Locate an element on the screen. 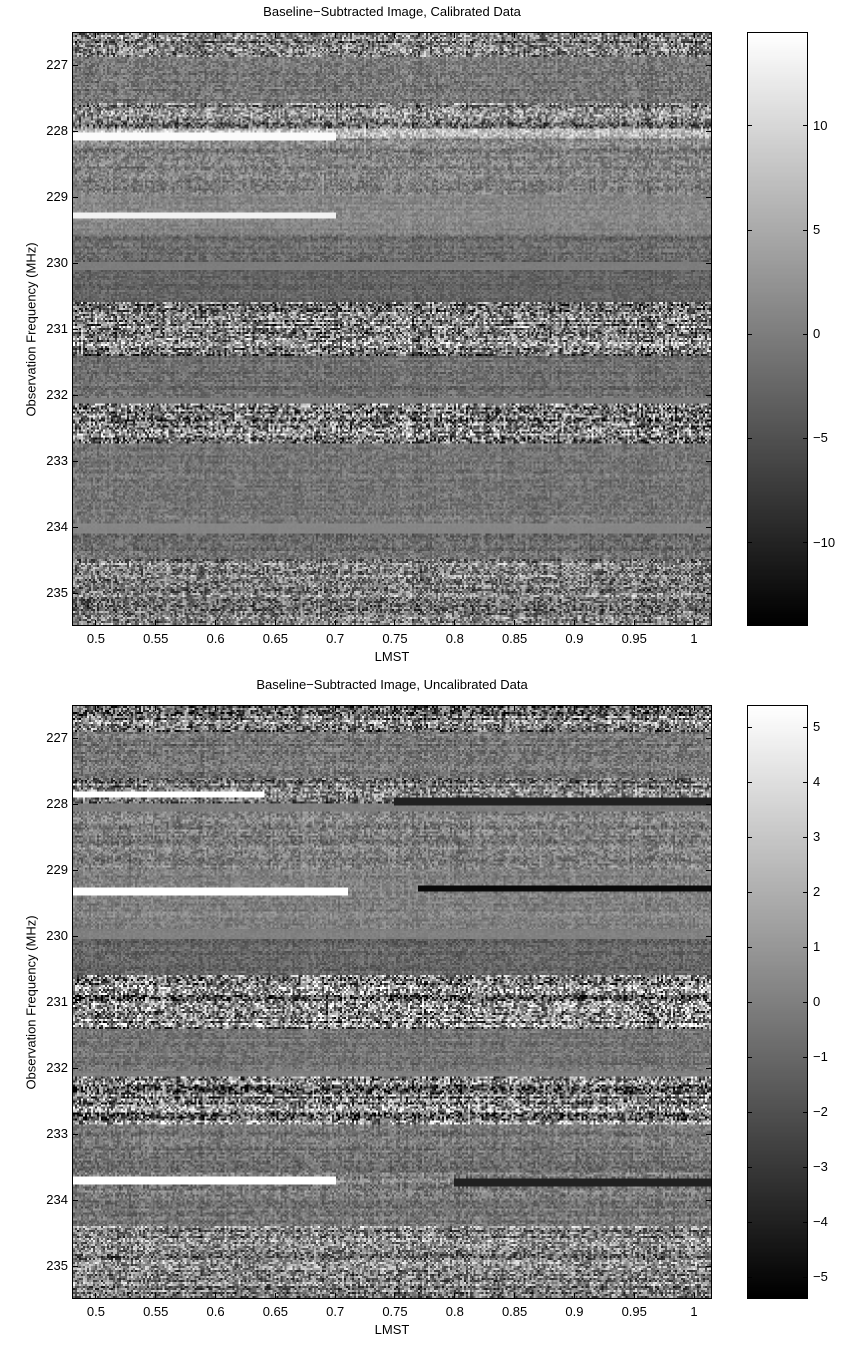 Image resolution: width=844 pixels, height=1345 pixels. colorbar-tick-label: 3 is located at coordinates (817, 836).